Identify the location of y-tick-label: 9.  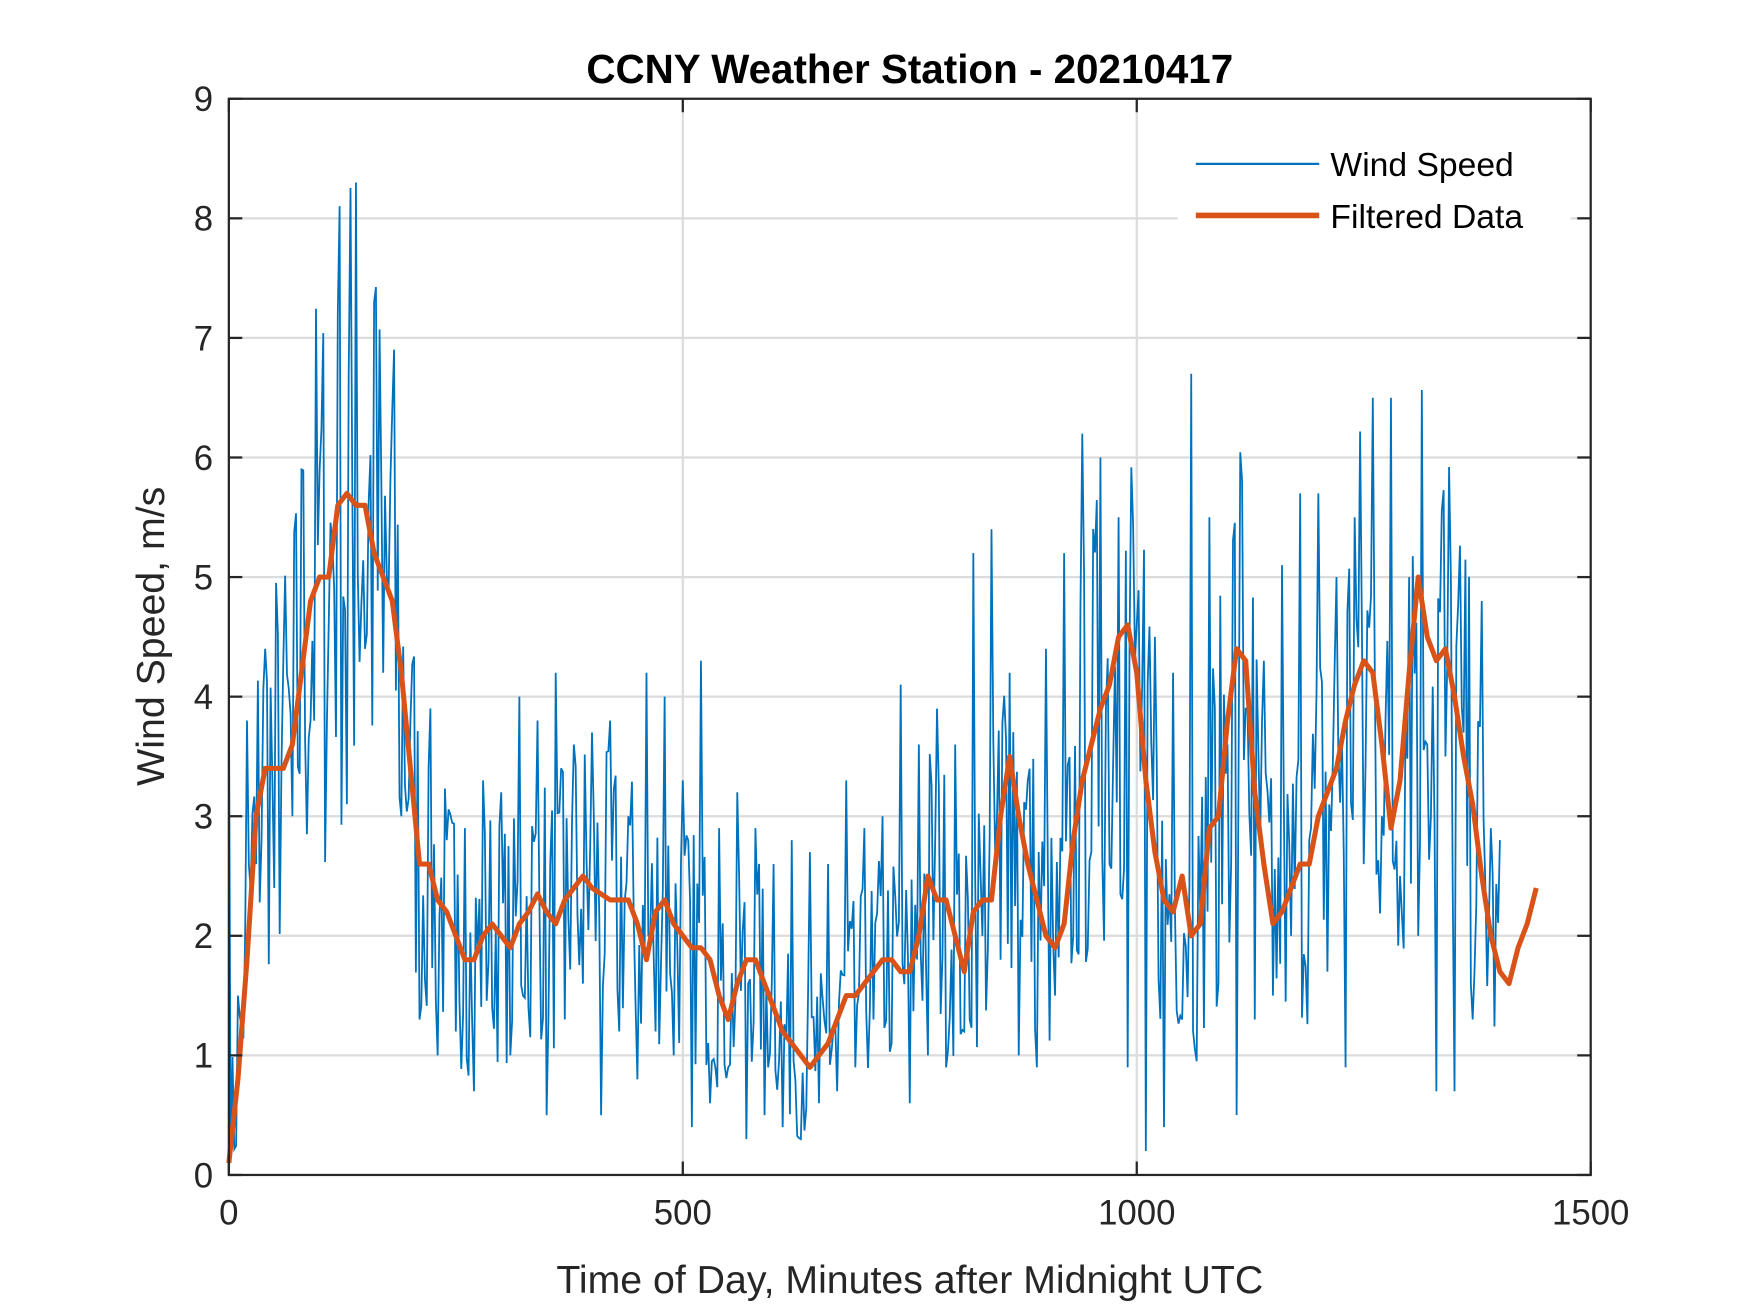
(203, 100).